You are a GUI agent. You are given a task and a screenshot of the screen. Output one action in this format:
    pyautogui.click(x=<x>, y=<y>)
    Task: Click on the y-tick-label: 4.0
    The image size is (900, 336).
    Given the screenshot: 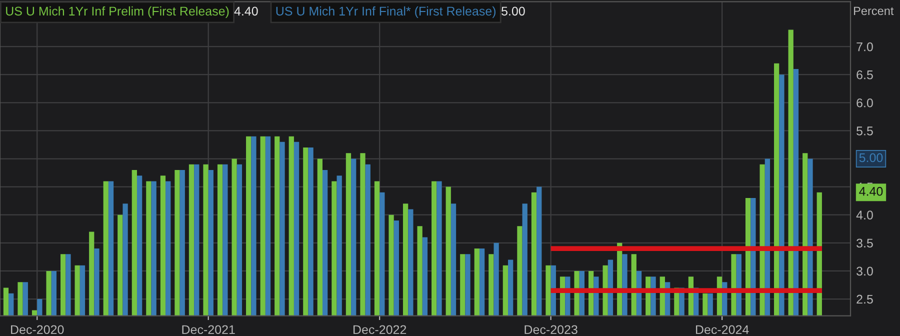 What is the action you would take?
    pyautogui.click(x=864, y=215)
    